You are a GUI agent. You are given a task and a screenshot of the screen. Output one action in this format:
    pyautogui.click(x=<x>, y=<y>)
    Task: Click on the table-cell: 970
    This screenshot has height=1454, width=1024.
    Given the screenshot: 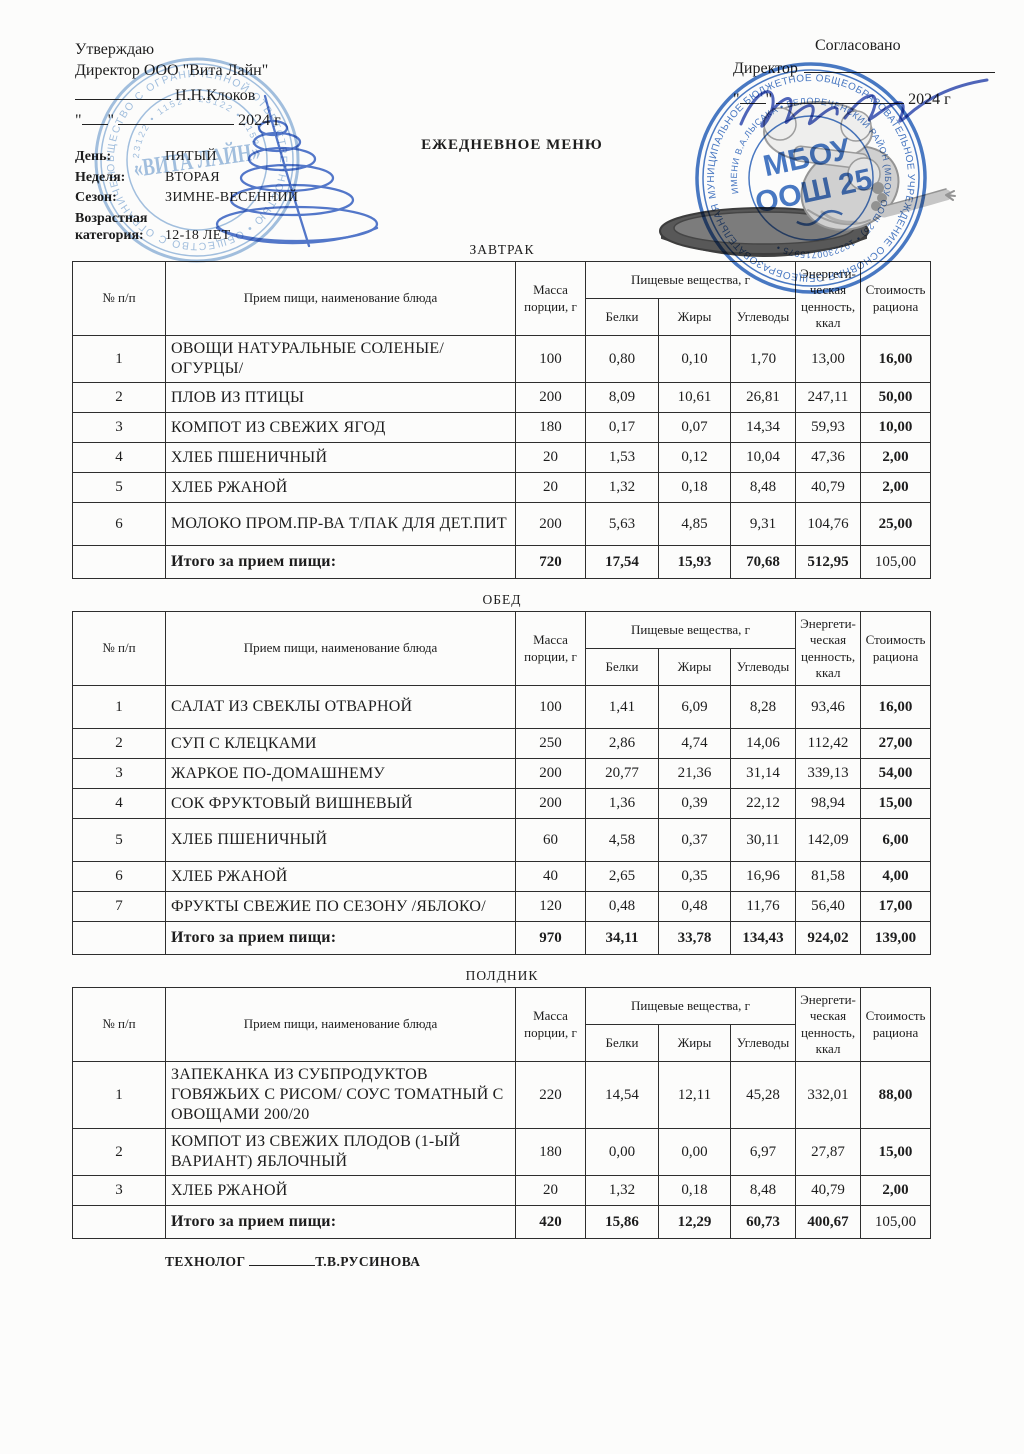 What is the action you would take?
    pyautogui.click(x=550, y=938)
    